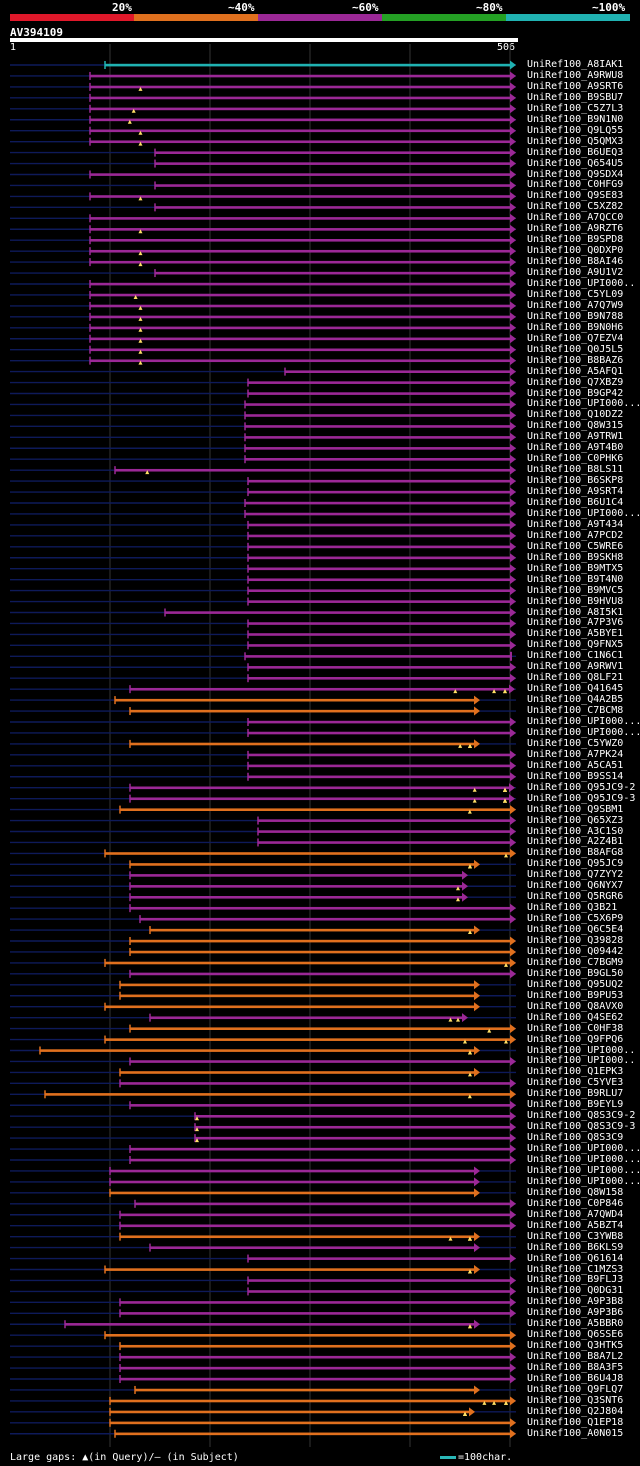 This screenshot has width=640, height=1466. Describe the element at coordinates (575, 962) in the screenshot. I see `hit-label: UniRef100_C7BGM9` at that location.